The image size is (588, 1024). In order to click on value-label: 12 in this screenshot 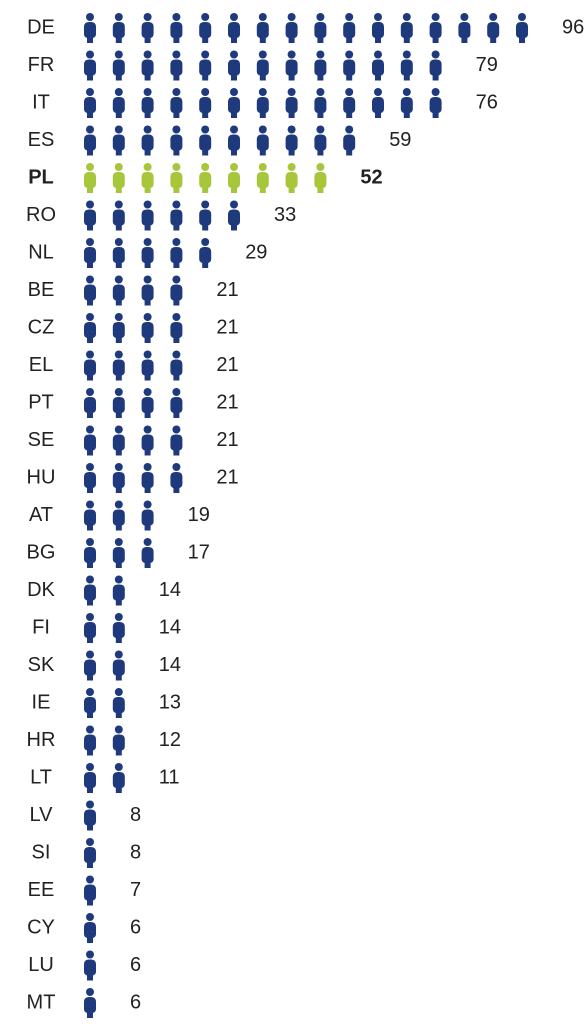, I will do `click(170, 740)`.